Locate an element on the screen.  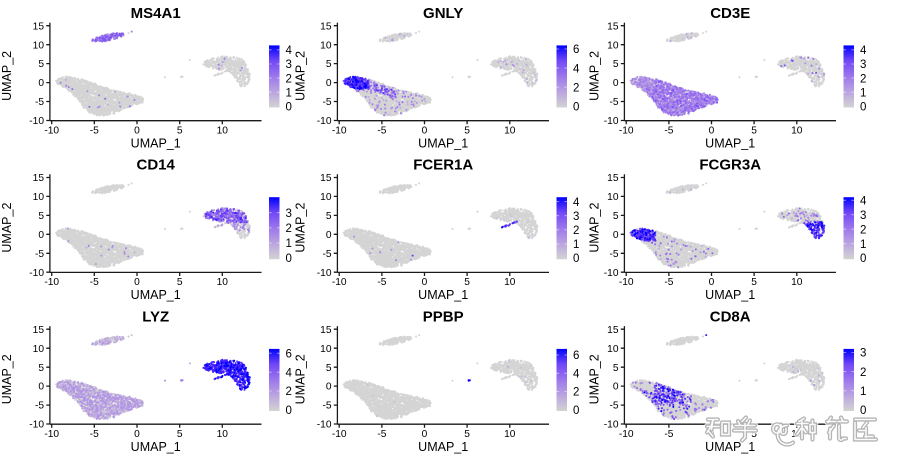
svg-text: FCER1A is located at coordinates (443, 165).